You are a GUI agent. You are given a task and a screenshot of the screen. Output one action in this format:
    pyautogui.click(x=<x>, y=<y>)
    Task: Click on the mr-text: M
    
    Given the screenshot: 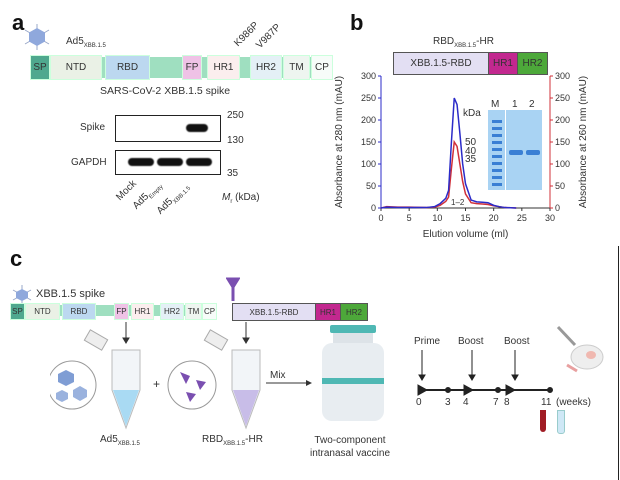 What is the action you would take?
    pyautogui.click(x=226, y=197)
    